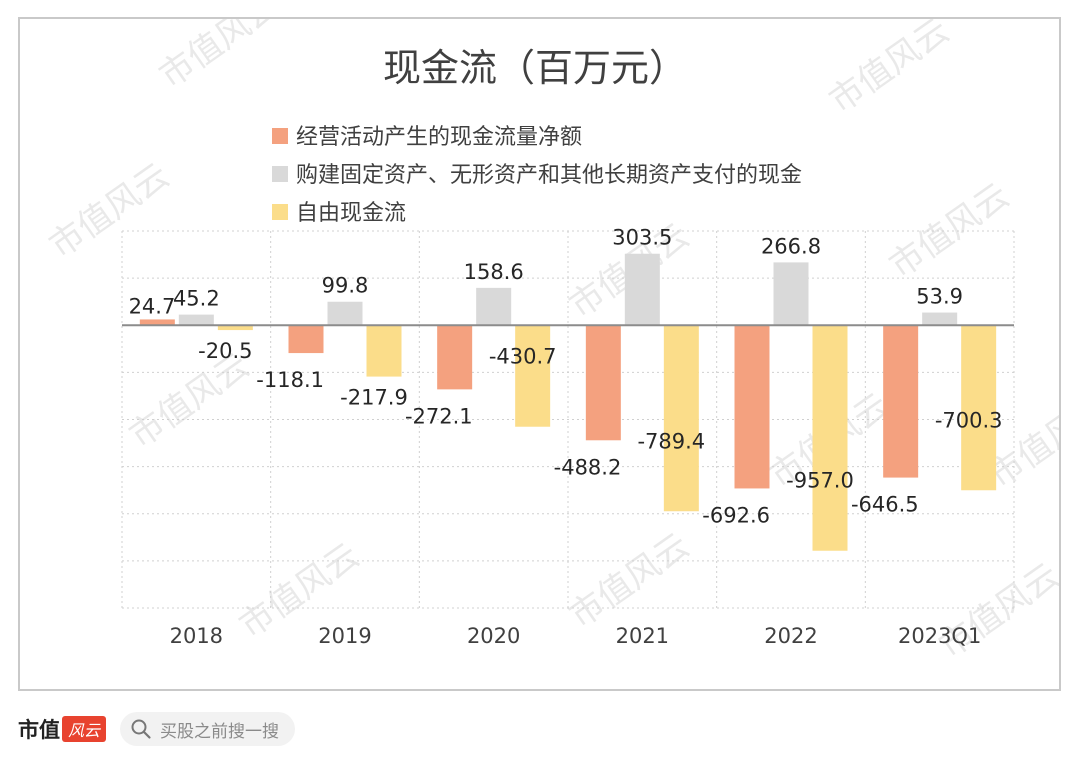 The height and width of the screenshot is (765, 1080). Describe the element at coordinates (549, 175) in the screenshot. I see `legend-label: 购建固定资产、无形资产和其他长期资产支付的现金` at that location.